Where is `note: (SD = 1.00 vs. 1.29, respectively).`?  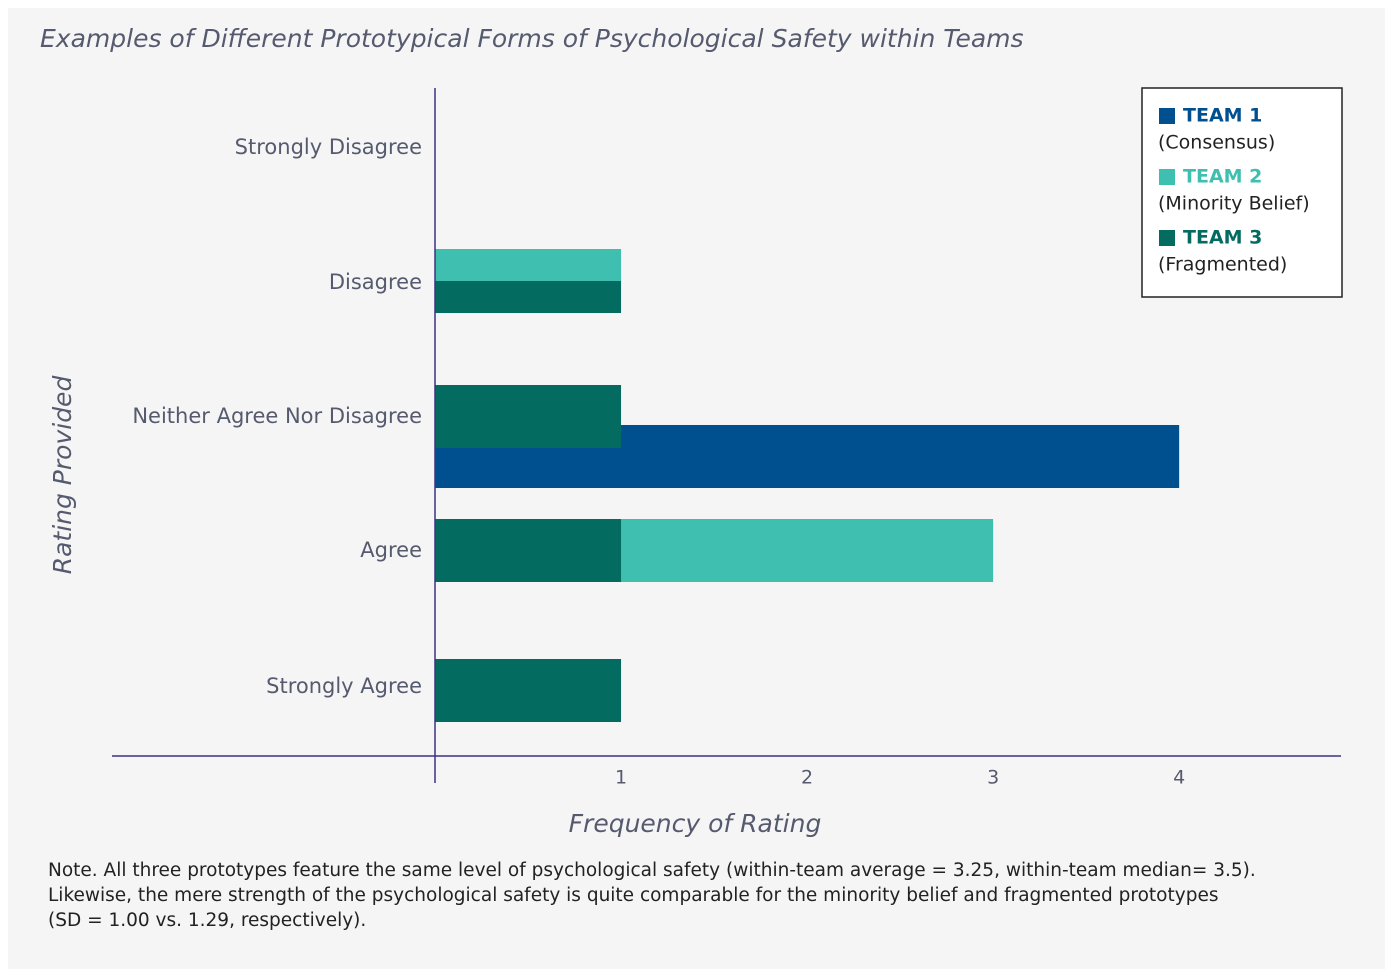
note: (SD = 1.00 vs. 1.29, respectively). is located at coordinates (207, 920).